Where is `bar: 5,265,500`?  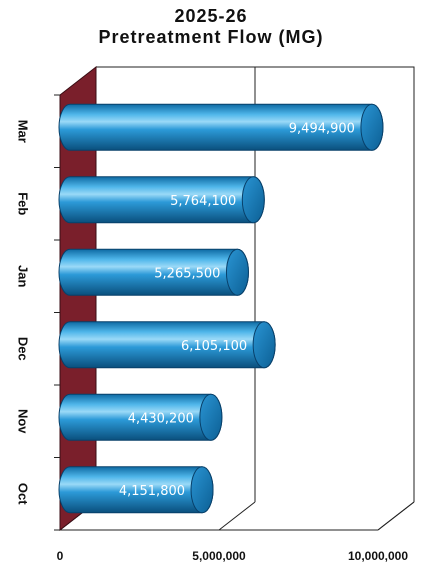 bar: 5,265,500 is located at coordinates (153, 272).